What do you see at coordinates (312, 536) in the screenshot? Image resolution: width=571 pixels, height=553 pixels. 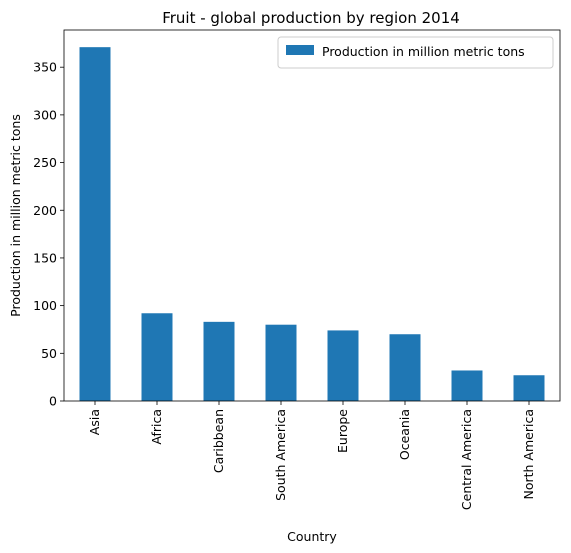 I see `x-axis-label: Country` at bounding box center [312, 536].